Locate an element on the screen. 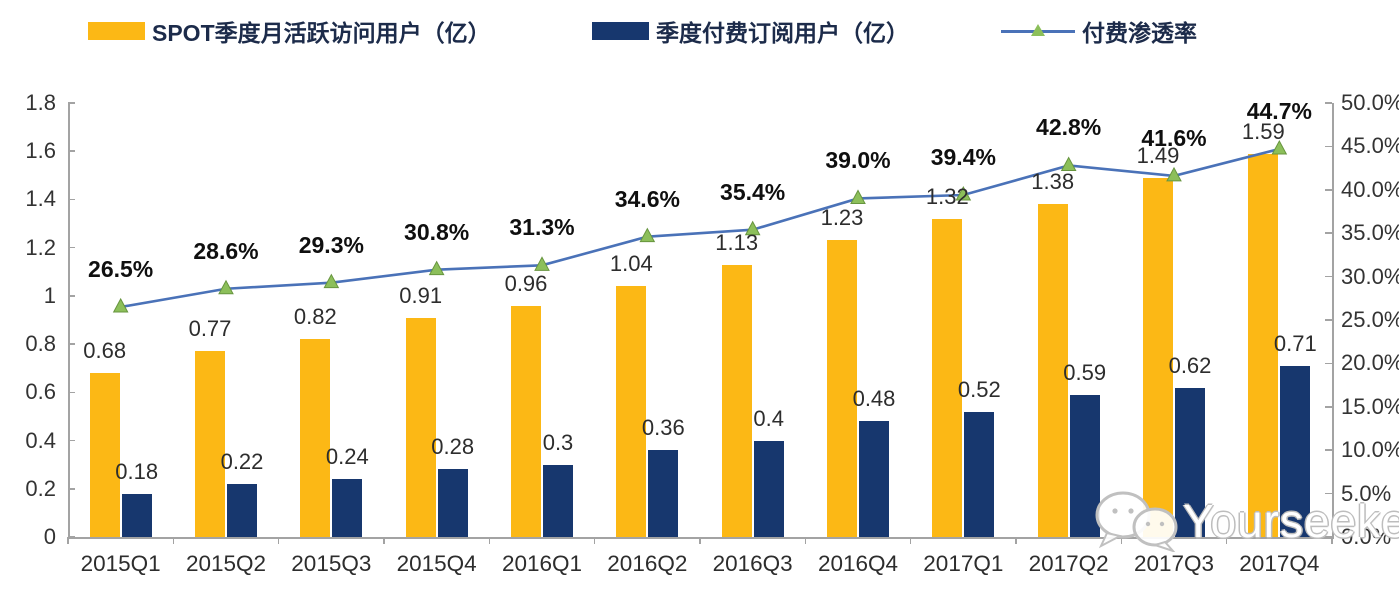 The image size is (1399, 596). right-axis-tick-label: 20.0% is located at coordinates (1370, 363).